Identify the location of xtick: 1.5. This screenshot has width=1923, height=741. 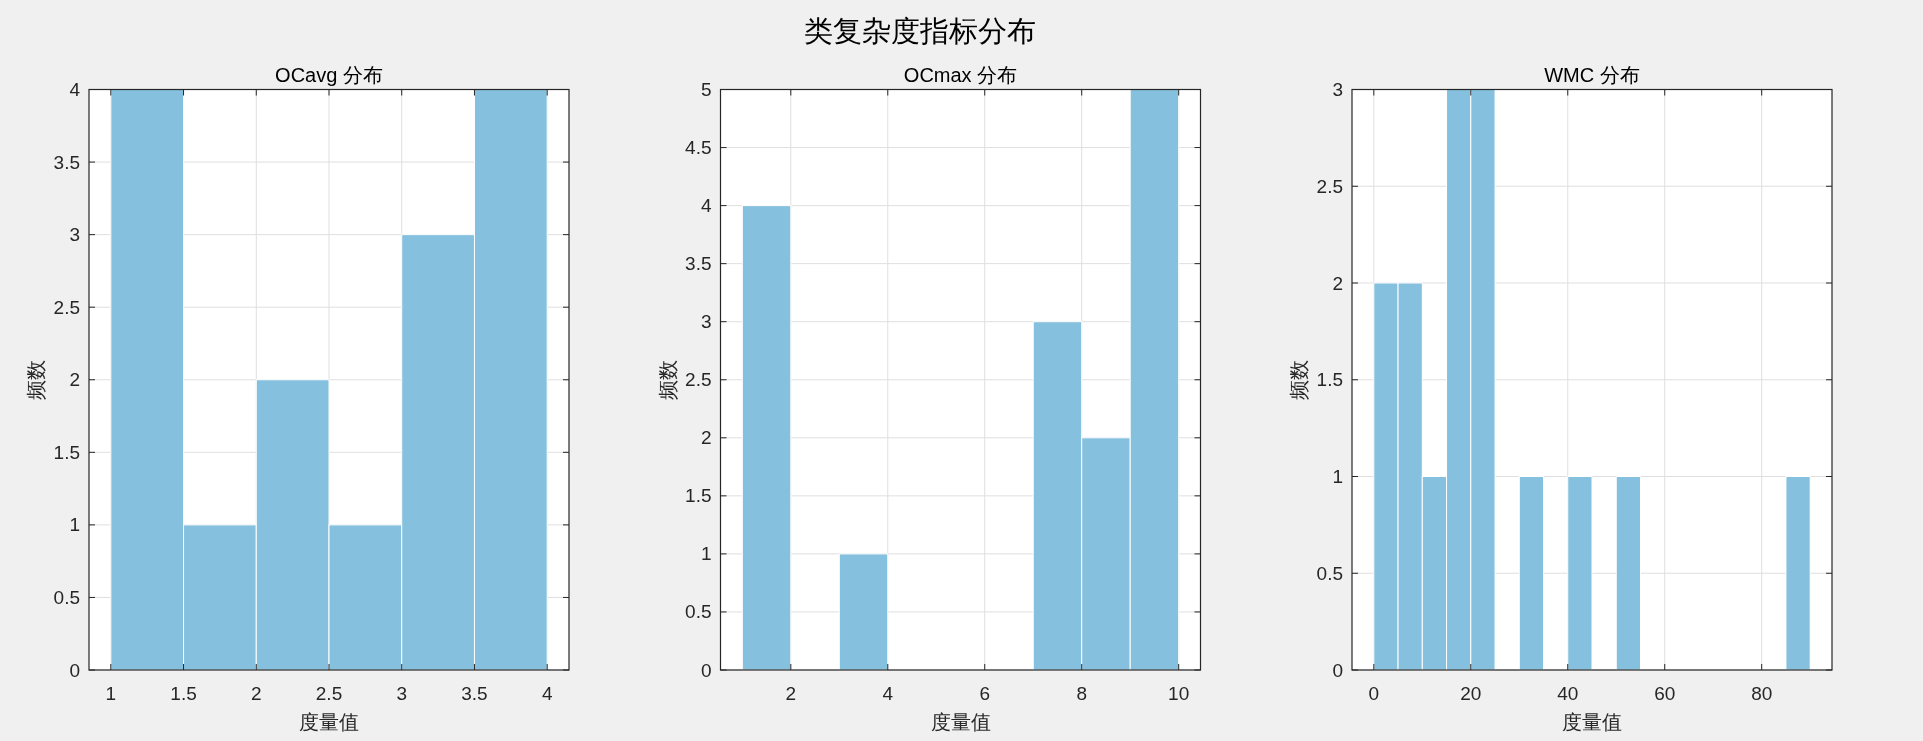
(183, 693).